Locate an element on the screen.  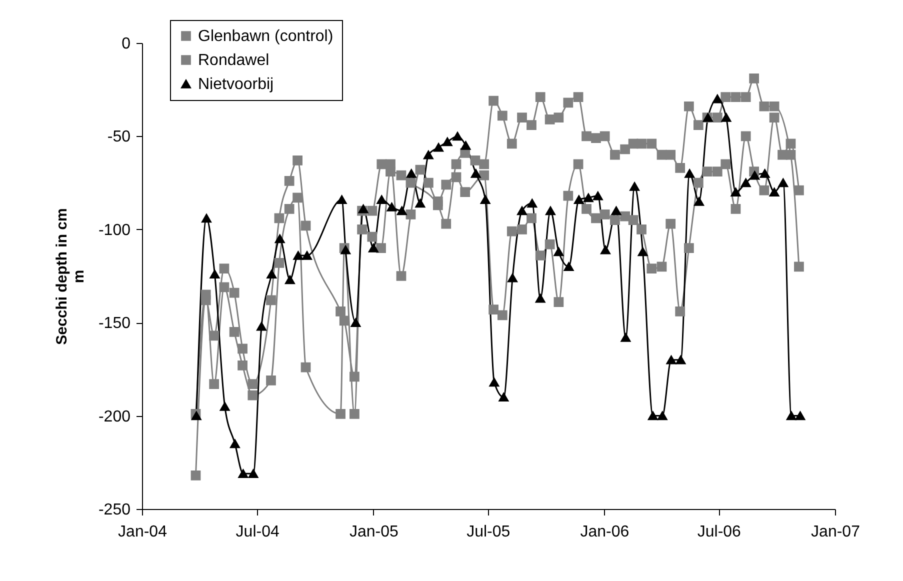
x-tick-label: Jul-06 is located at coordinates (719, 532).